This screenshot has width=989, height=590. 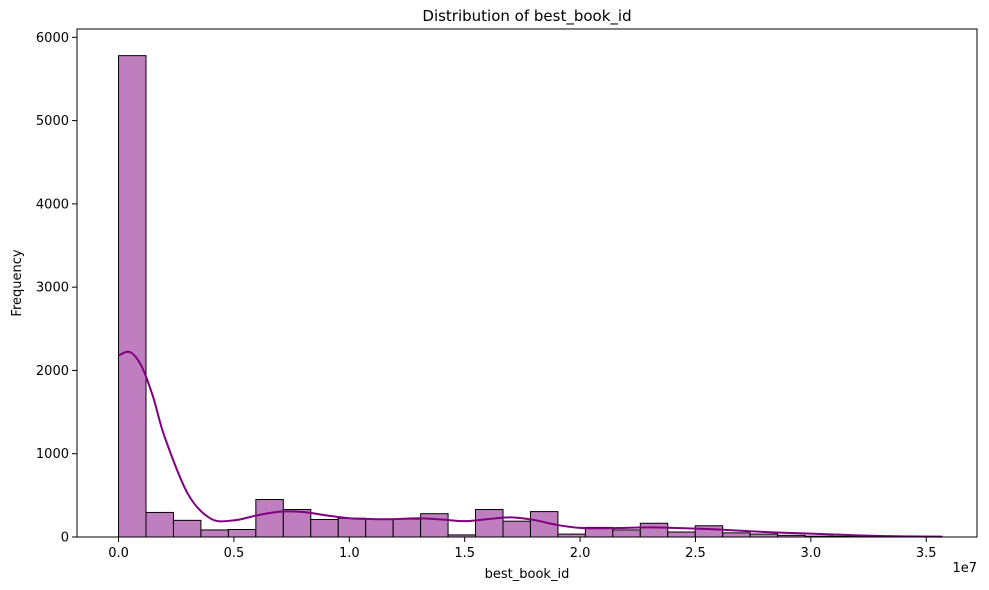 I want to click on x-axis-offset-label: 1e7, so click(x=964, y=568).